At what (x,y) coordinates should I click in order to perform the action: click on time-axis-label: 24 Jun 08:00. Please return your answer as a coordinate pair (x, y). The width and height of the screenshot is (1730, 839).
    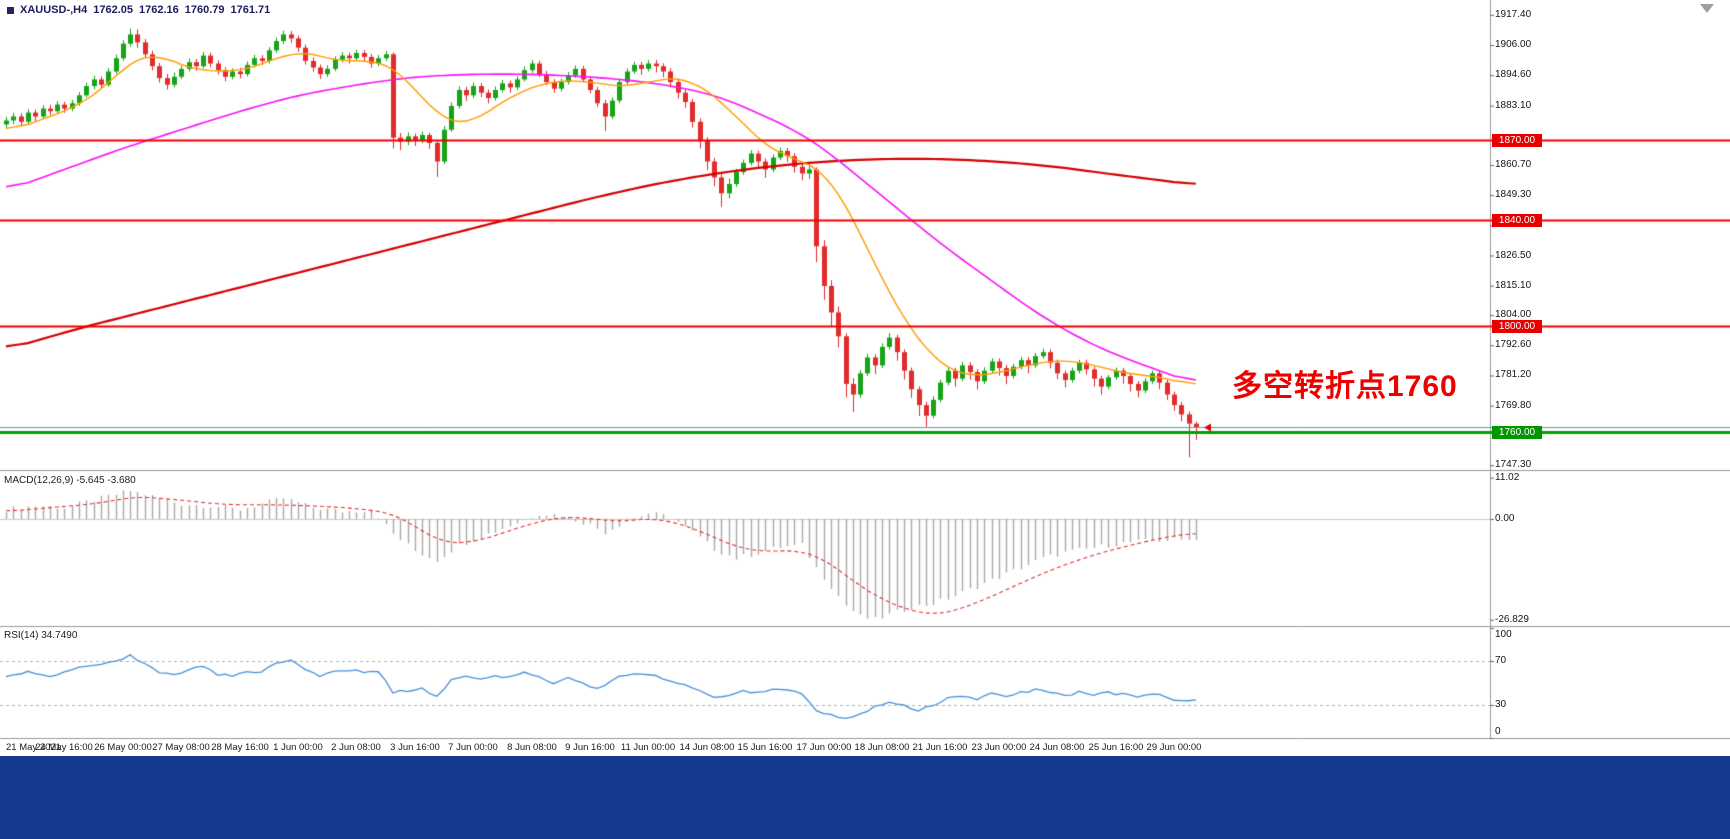
    Looking at the image, I should click on (1057, 747).